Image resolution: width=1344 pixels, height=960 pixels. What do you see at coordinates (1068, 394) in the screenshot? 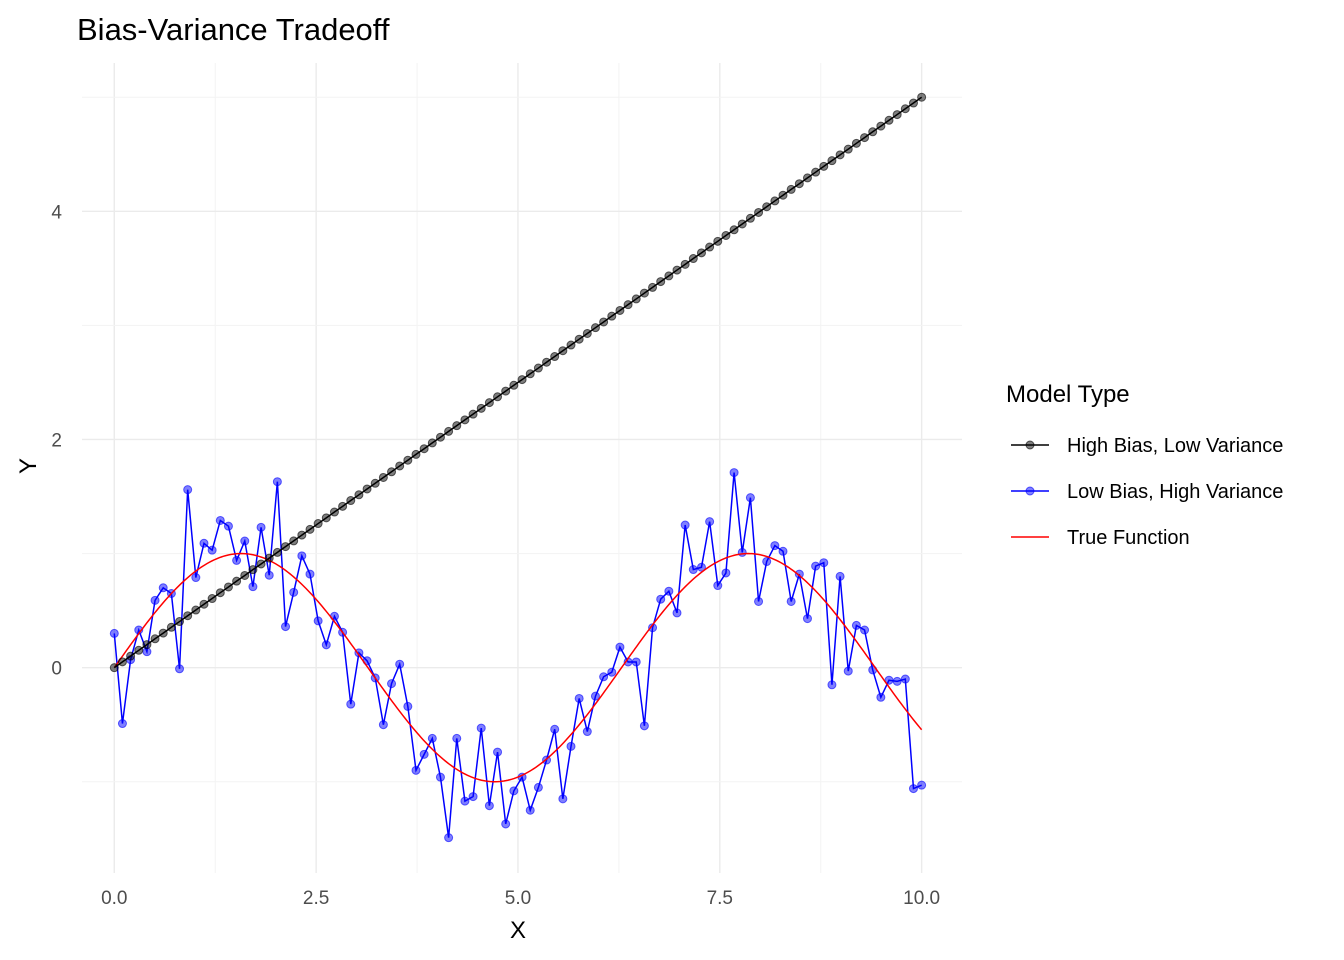
I see `legend-title: Model Type` at bounding box center [1068, 394].